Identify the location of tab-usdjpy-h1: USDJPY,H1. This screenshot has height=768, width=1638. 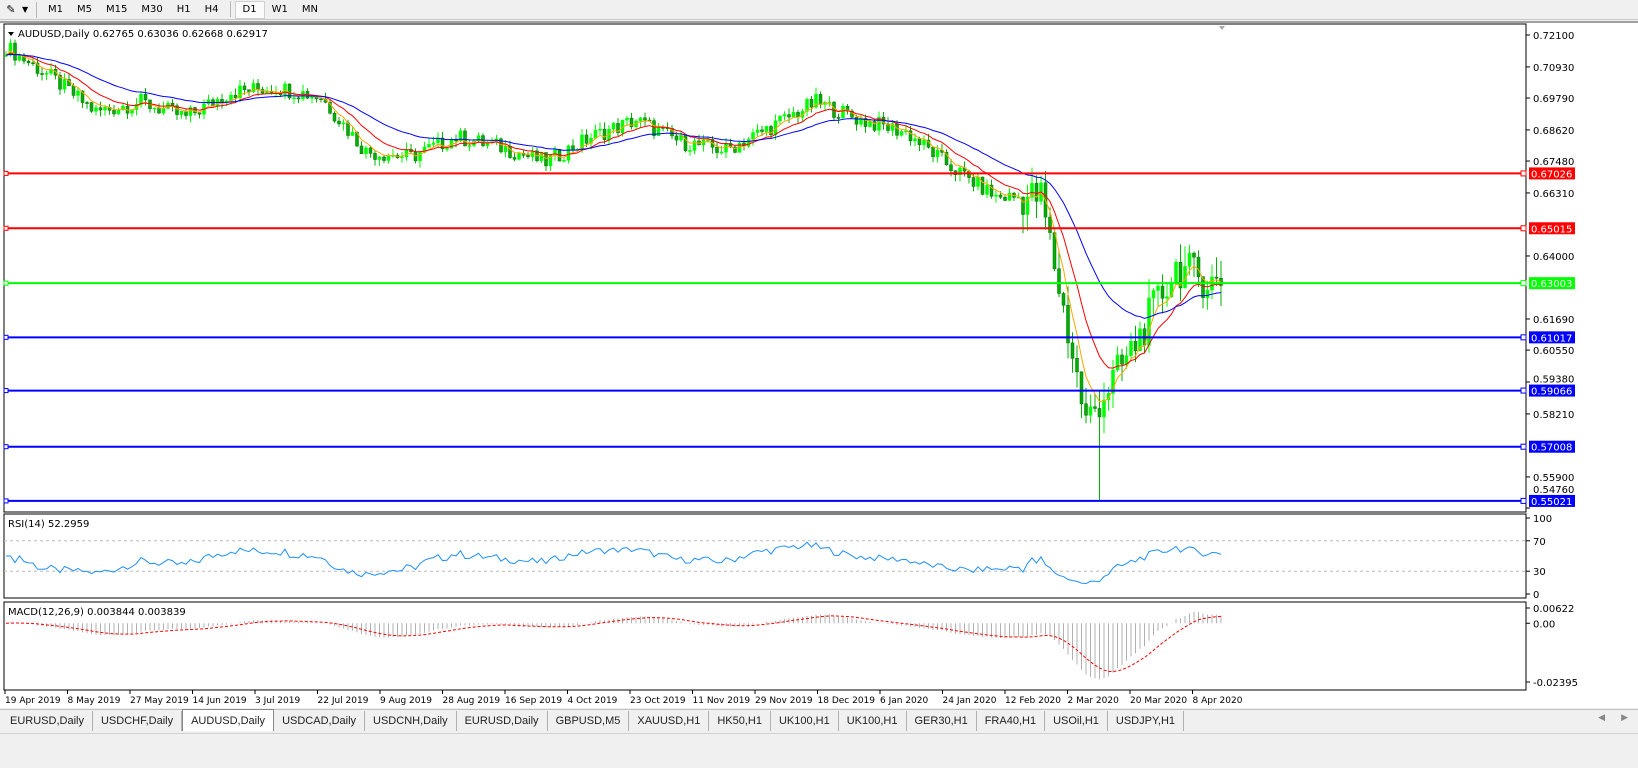
(1146, 721).